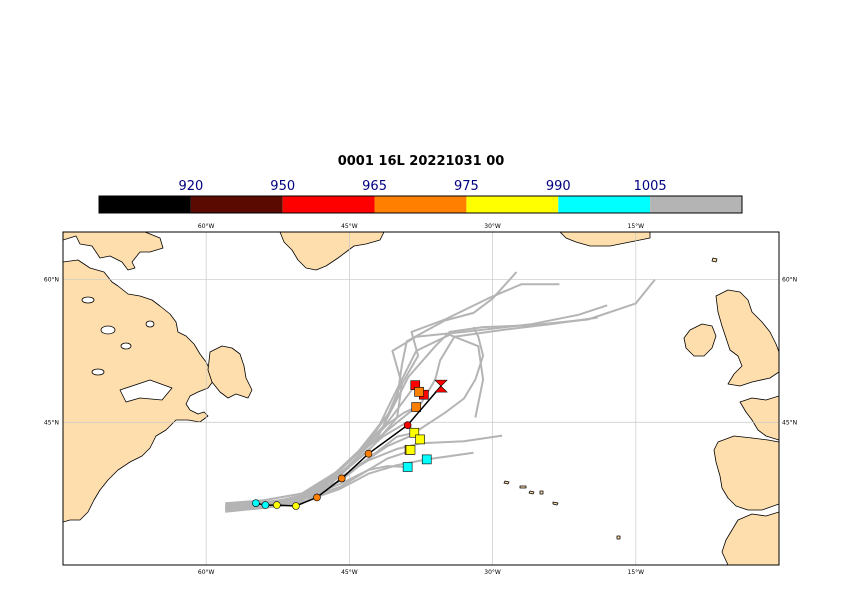 The height and width of the screenshot is (596, 842). What do you see at coordinates (441, 386) in the screenshot?
I see `main-track-end-marker` at bounding box center [441, 386].